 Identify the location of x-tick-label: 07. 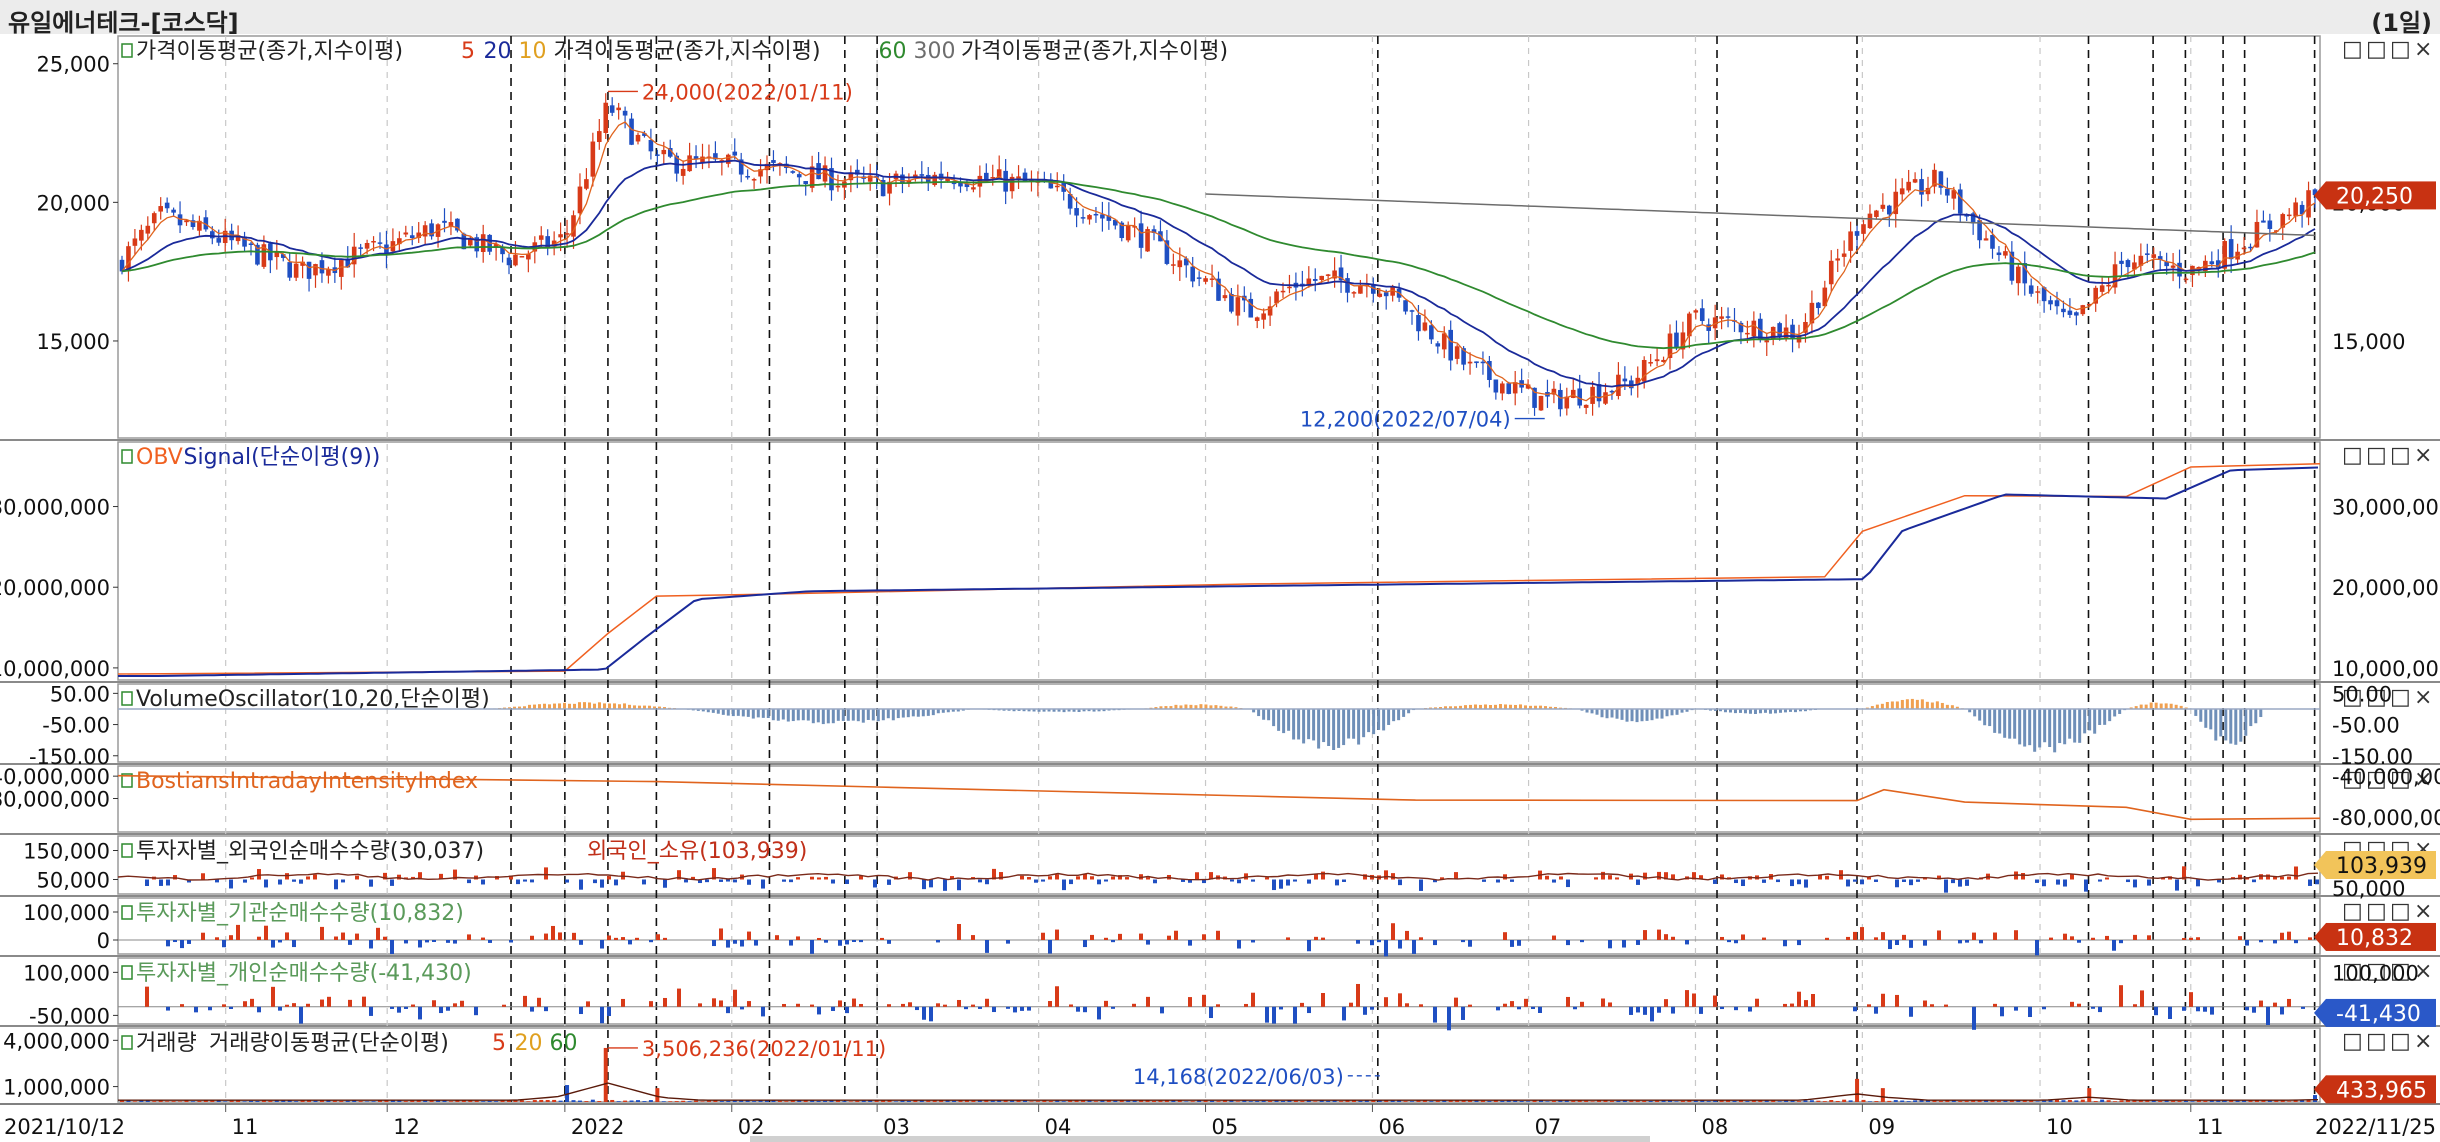
(1548, 1127).